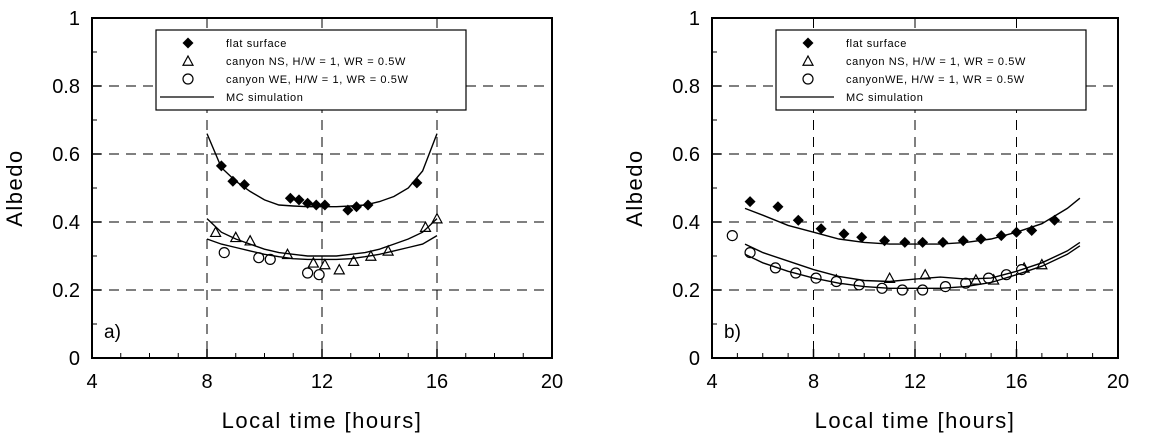 Image resolution: width=1161 pixels, height=434 pixels. What do you see at coordinates (732, 332) in the screenshot?
I see `panel-label: b)` at bounding box center [732, 332].